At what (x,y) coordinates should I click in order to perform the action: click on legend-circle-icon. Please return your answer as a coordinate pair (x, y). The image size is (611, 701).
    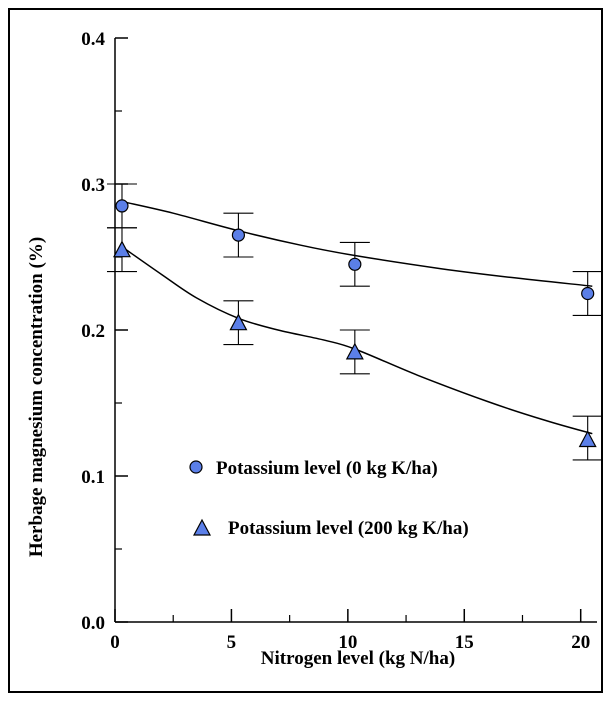
    Looking at the image, I should click on (196, 467).